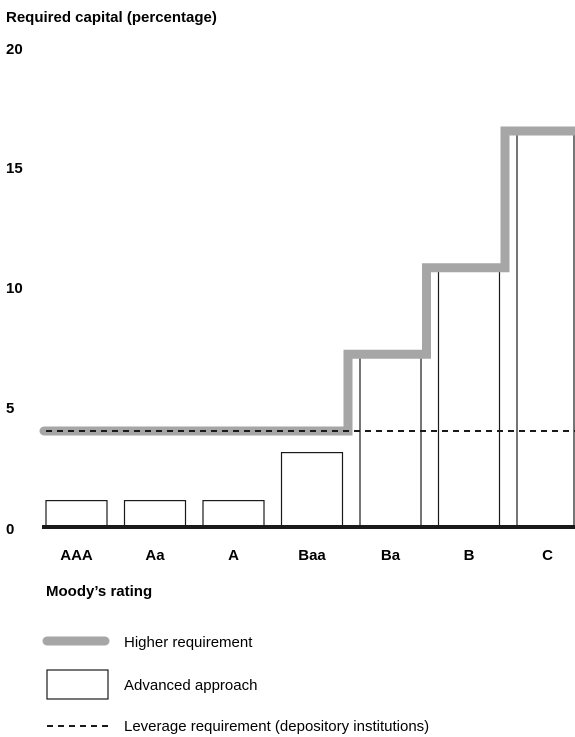  Describe the element at coordinates (545, 330) in the screenshot. I see `bar-c` at that location.